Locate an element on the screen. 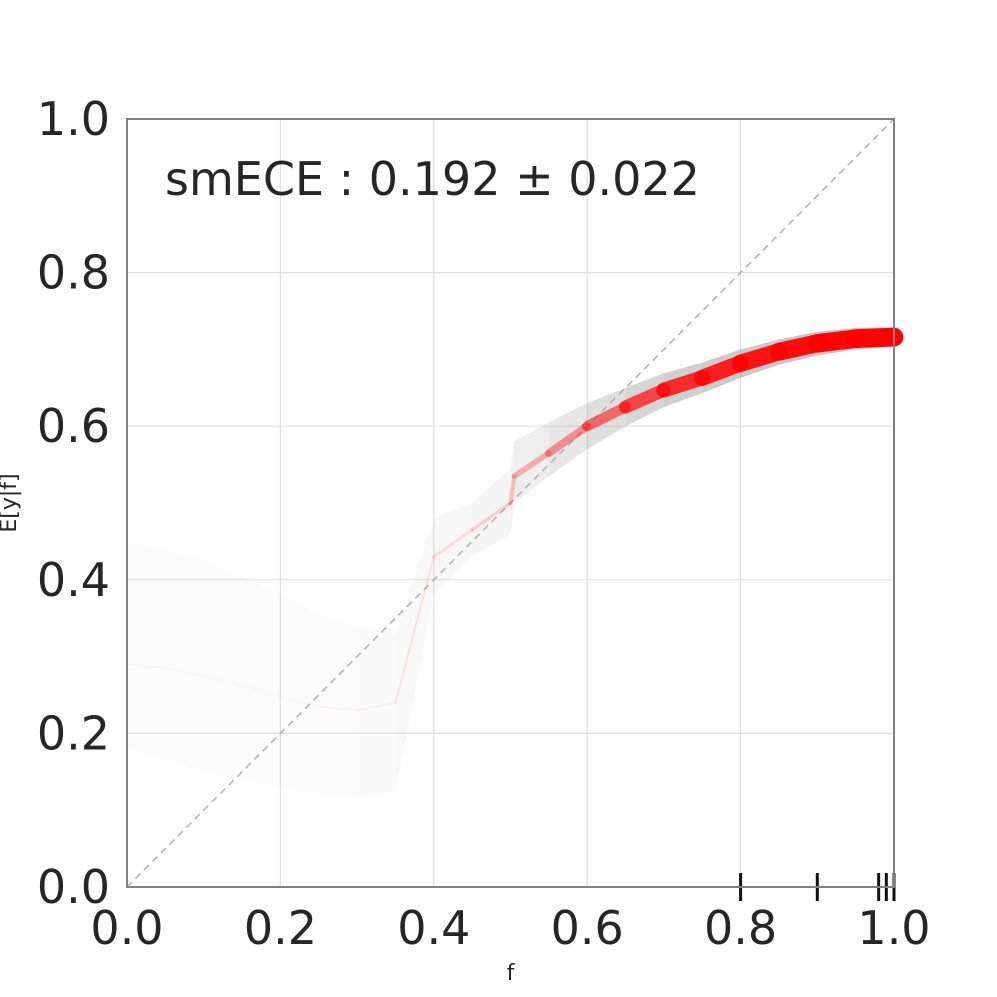 The width and height of the screenshot is (997, 997). y-tick-label-2: 0.4 is located at coordinates (73, 580).